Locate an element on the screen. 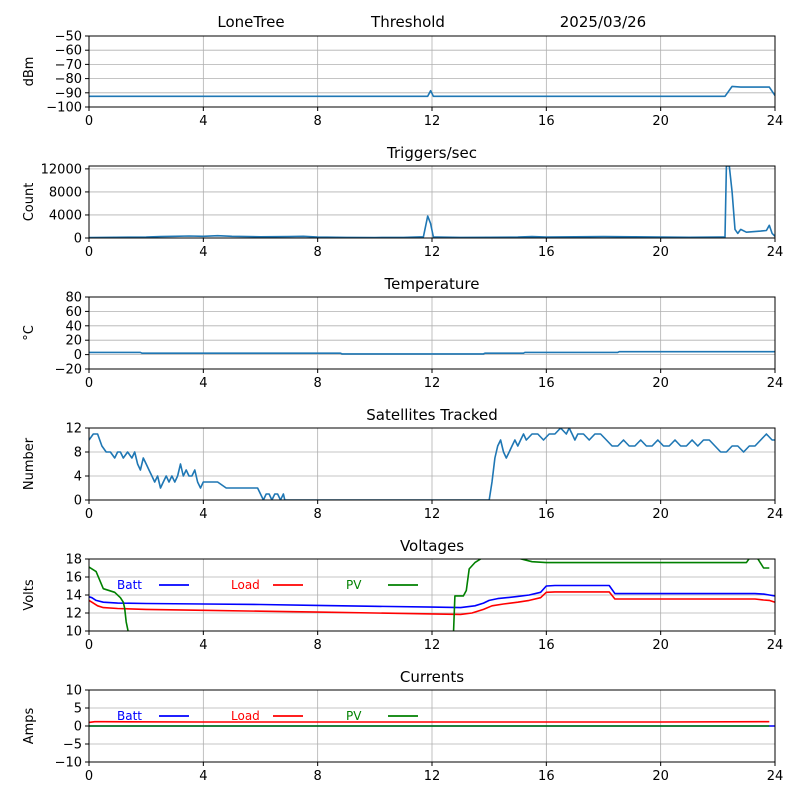 This screenshot has width=800, height=800. y-axis-label: Number is located at coordinates (29, 463).